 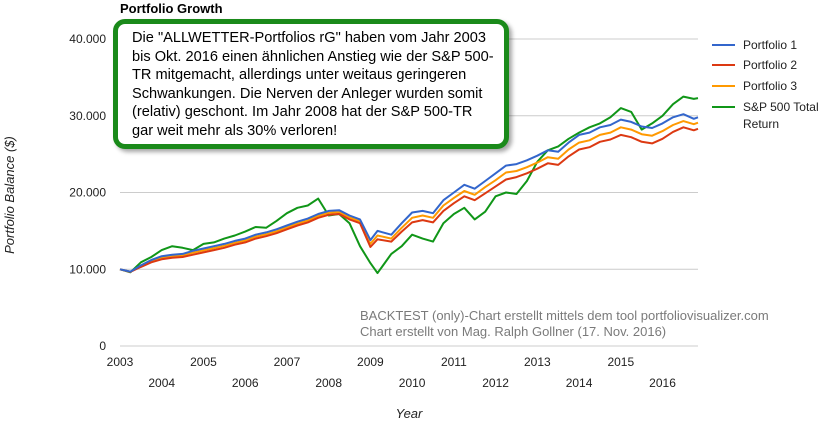 I want to click on y-tick-label: 30.000, so click(x=87, y=116).